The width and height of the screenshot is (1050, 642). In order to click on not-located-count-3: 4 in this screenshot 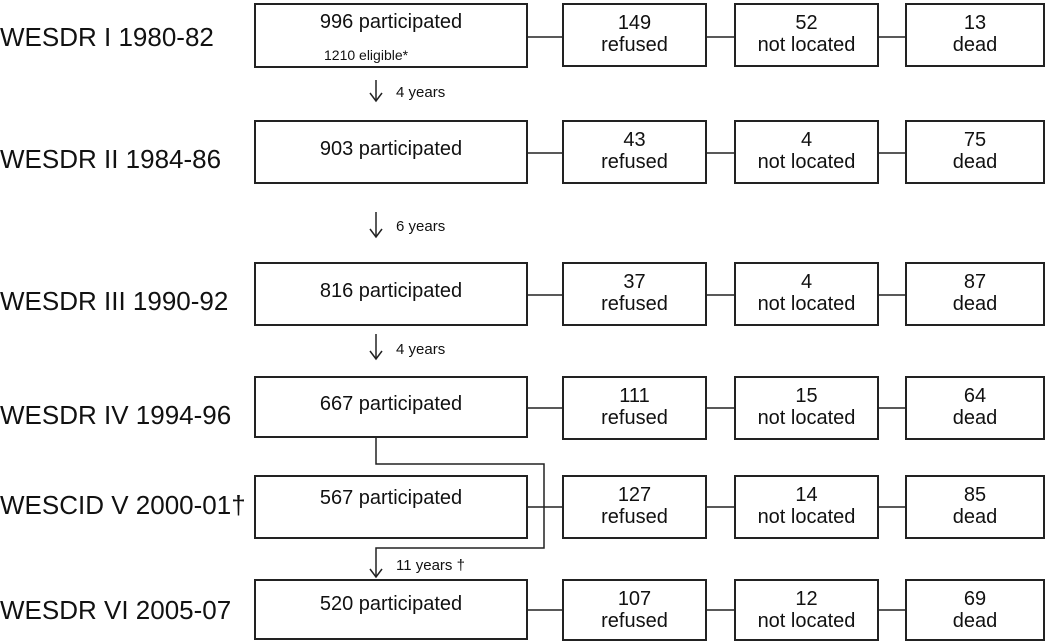, I will do `click(806, 282)`.